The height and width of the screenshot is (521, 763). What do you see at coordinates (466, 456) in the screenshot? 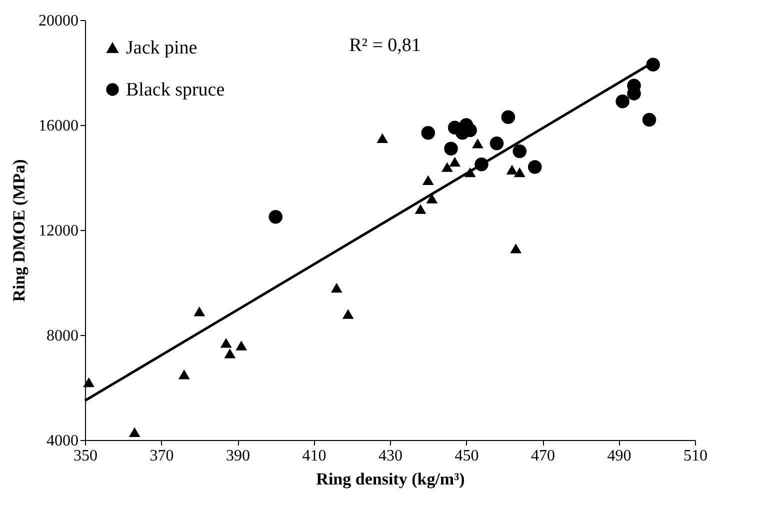
I see `x-tick-label: 450` at bounding box center [466, 456].